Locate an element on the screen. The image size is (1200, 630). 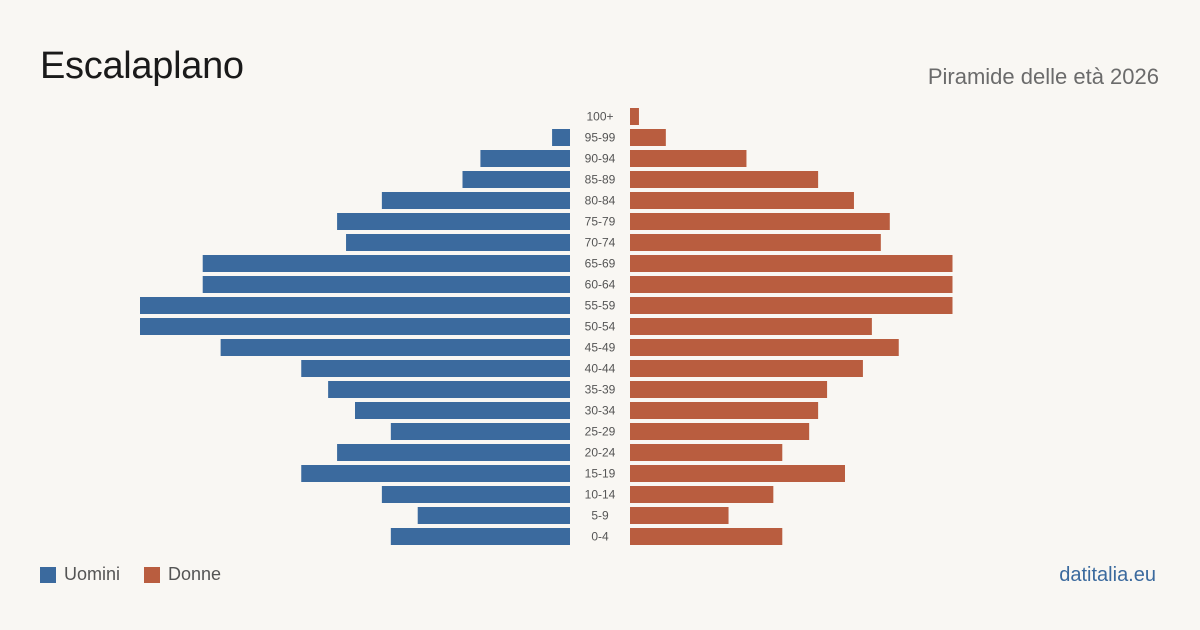
age-label-90-94: 90-94 is located at coordinates (600, 159).